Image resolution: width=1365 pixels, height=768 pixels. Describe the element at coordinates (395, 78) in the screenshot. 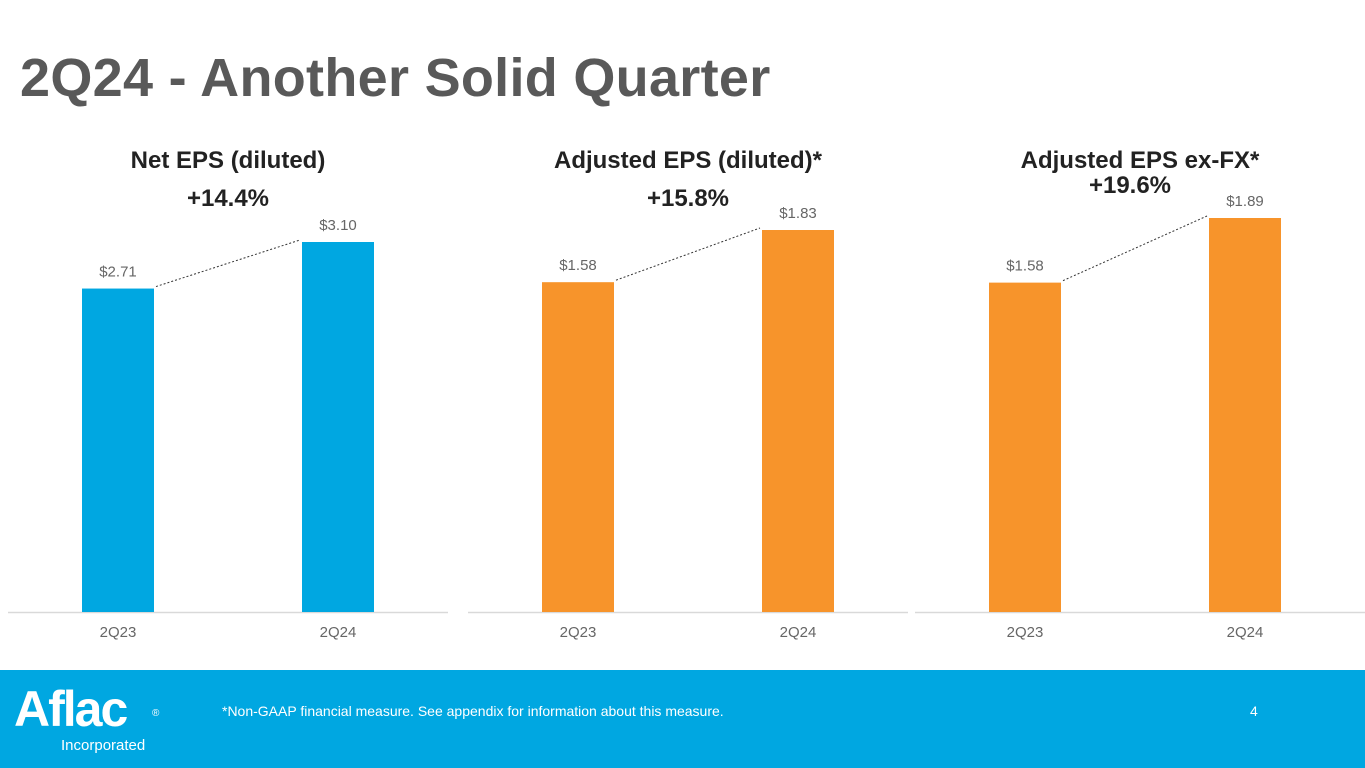

I see `slide-title: 2Q24 - Another Solid Quarter` at that location.